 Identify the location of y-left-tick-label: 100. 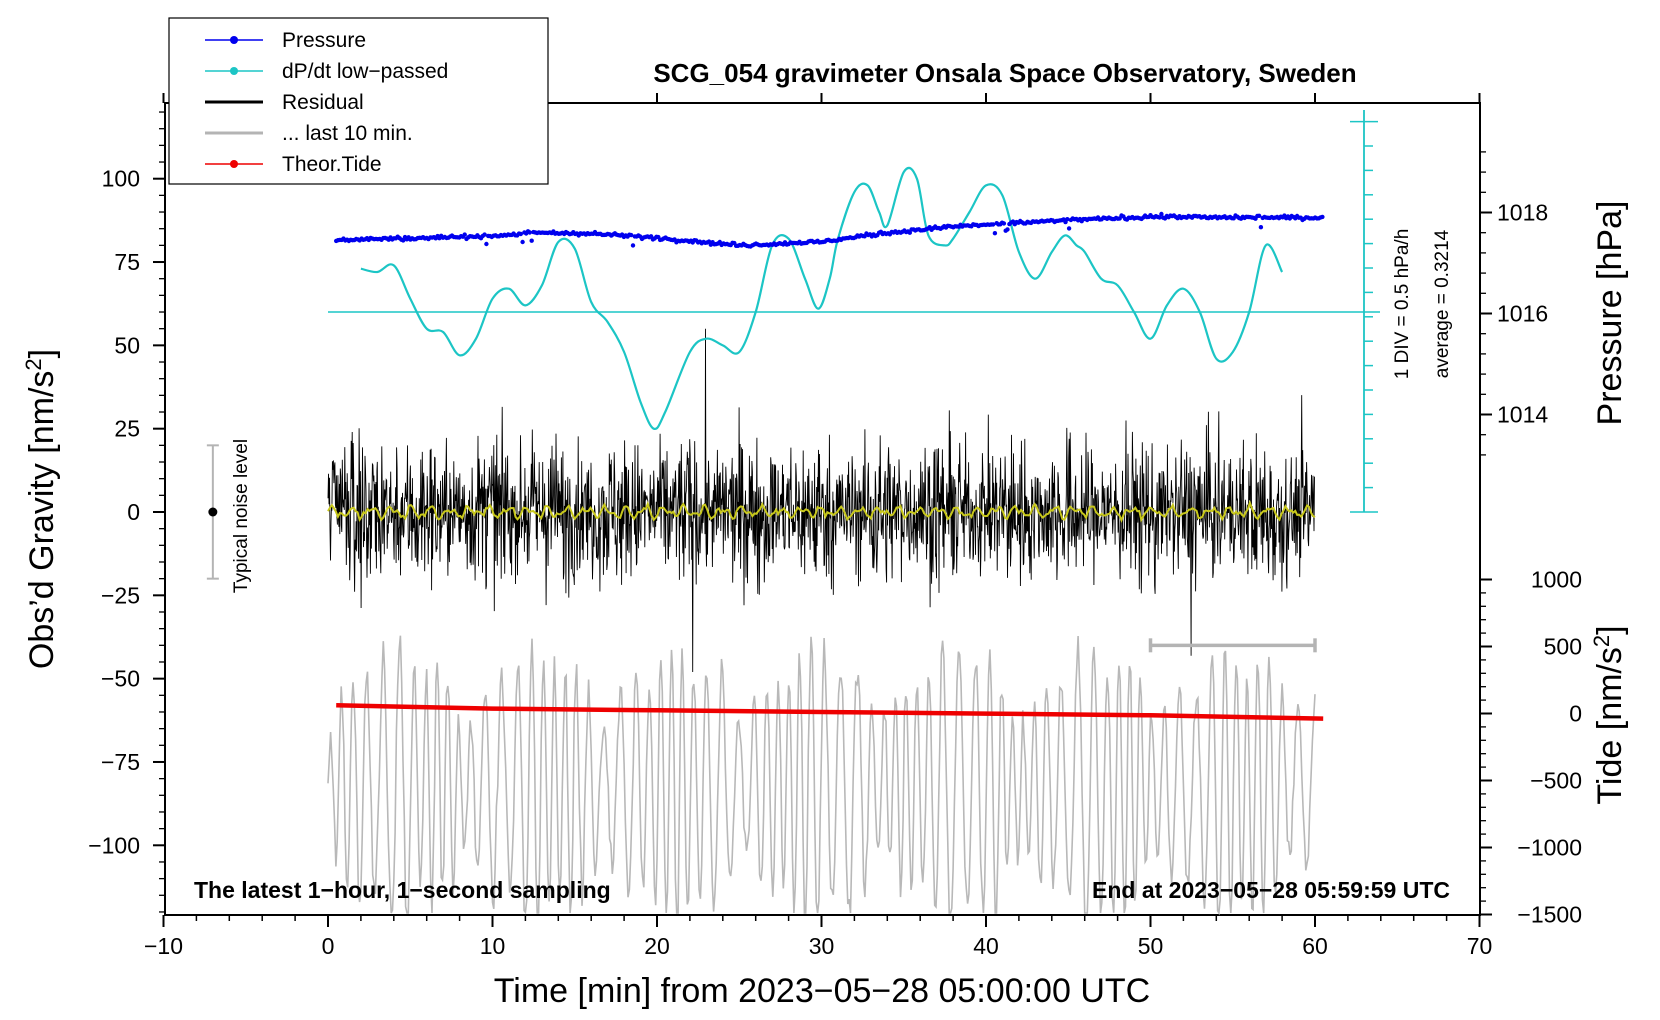
(121, 179).